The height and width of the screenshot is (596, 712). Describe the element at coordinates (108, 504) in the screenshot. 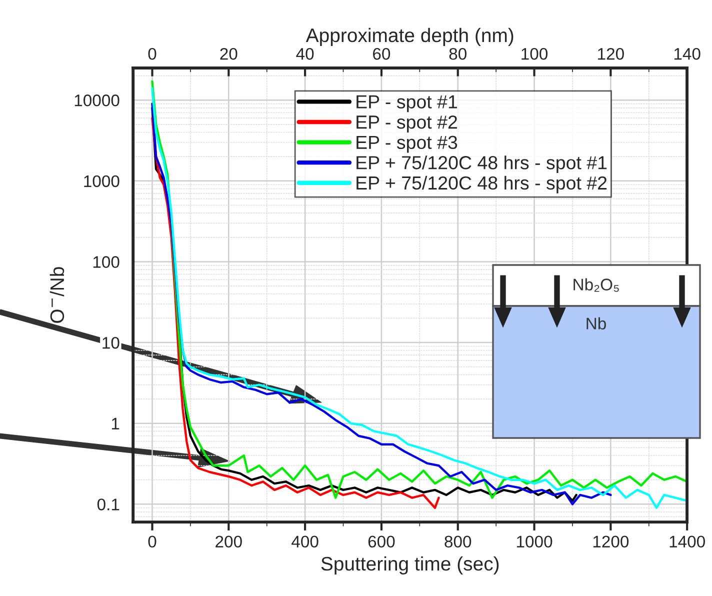

I see `y-tick-label: 0.1` at that location.